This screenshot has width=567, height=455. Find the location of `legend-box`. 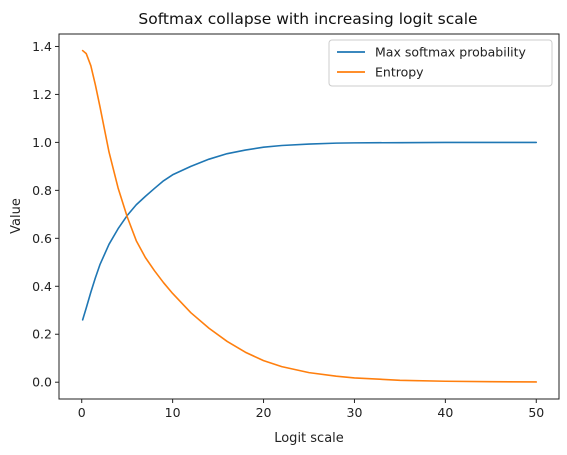

legend-box is located at coordinates (440, 63).